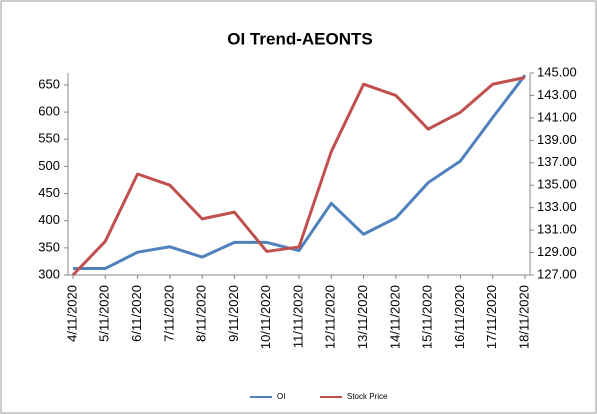 The image size is (597, 414). I want to click on y2-tick-label: 137.00, so click(557, 161).